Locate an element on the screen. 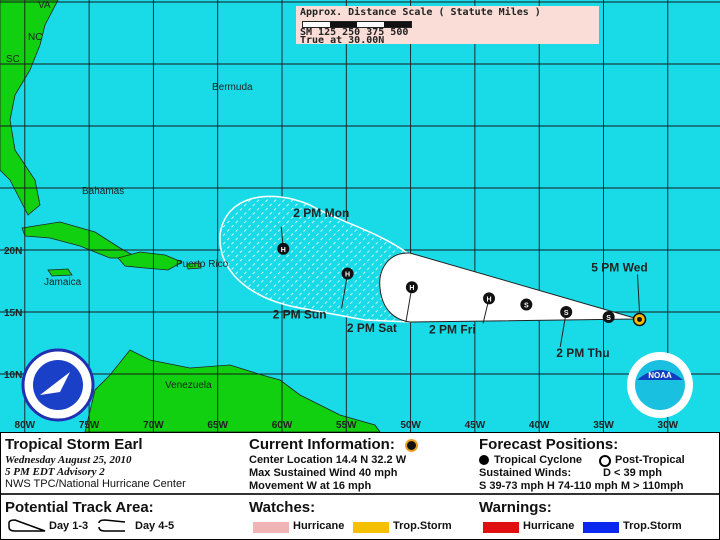 The height and width of the screenshot is (540, 720). scale-ticks: SM 125 250 375 500 is located at coordinates (354, 32).